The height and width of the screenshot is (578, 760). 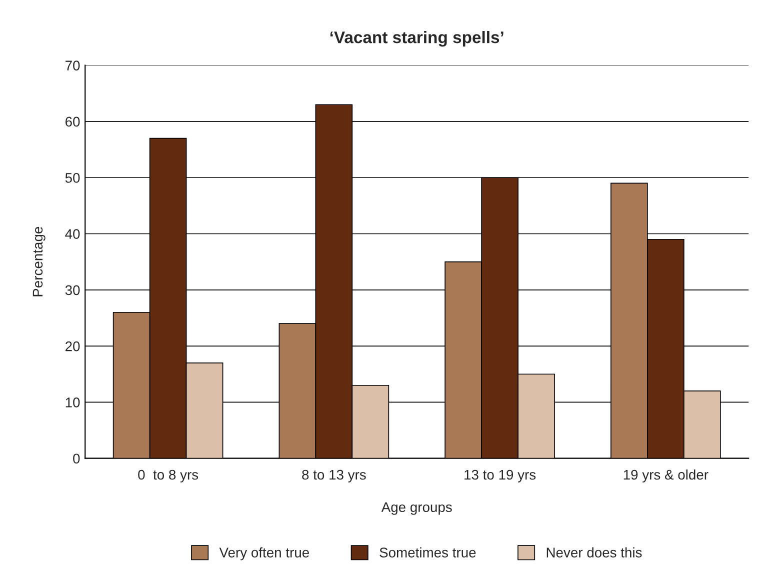 I want to click on x-tick-label: 0 to 8 yrs, so click(x=168, y=476).